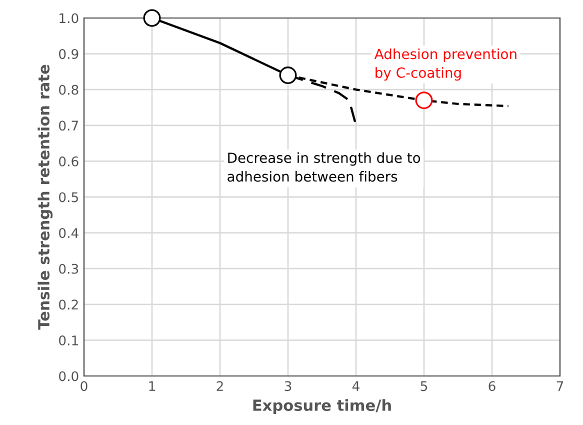 This screenshot has height=425, width=583. What do you see at coordinates (560, 386) in the screenshot?
I see `x-tick-label: 7` at bounding box center [560, 386].